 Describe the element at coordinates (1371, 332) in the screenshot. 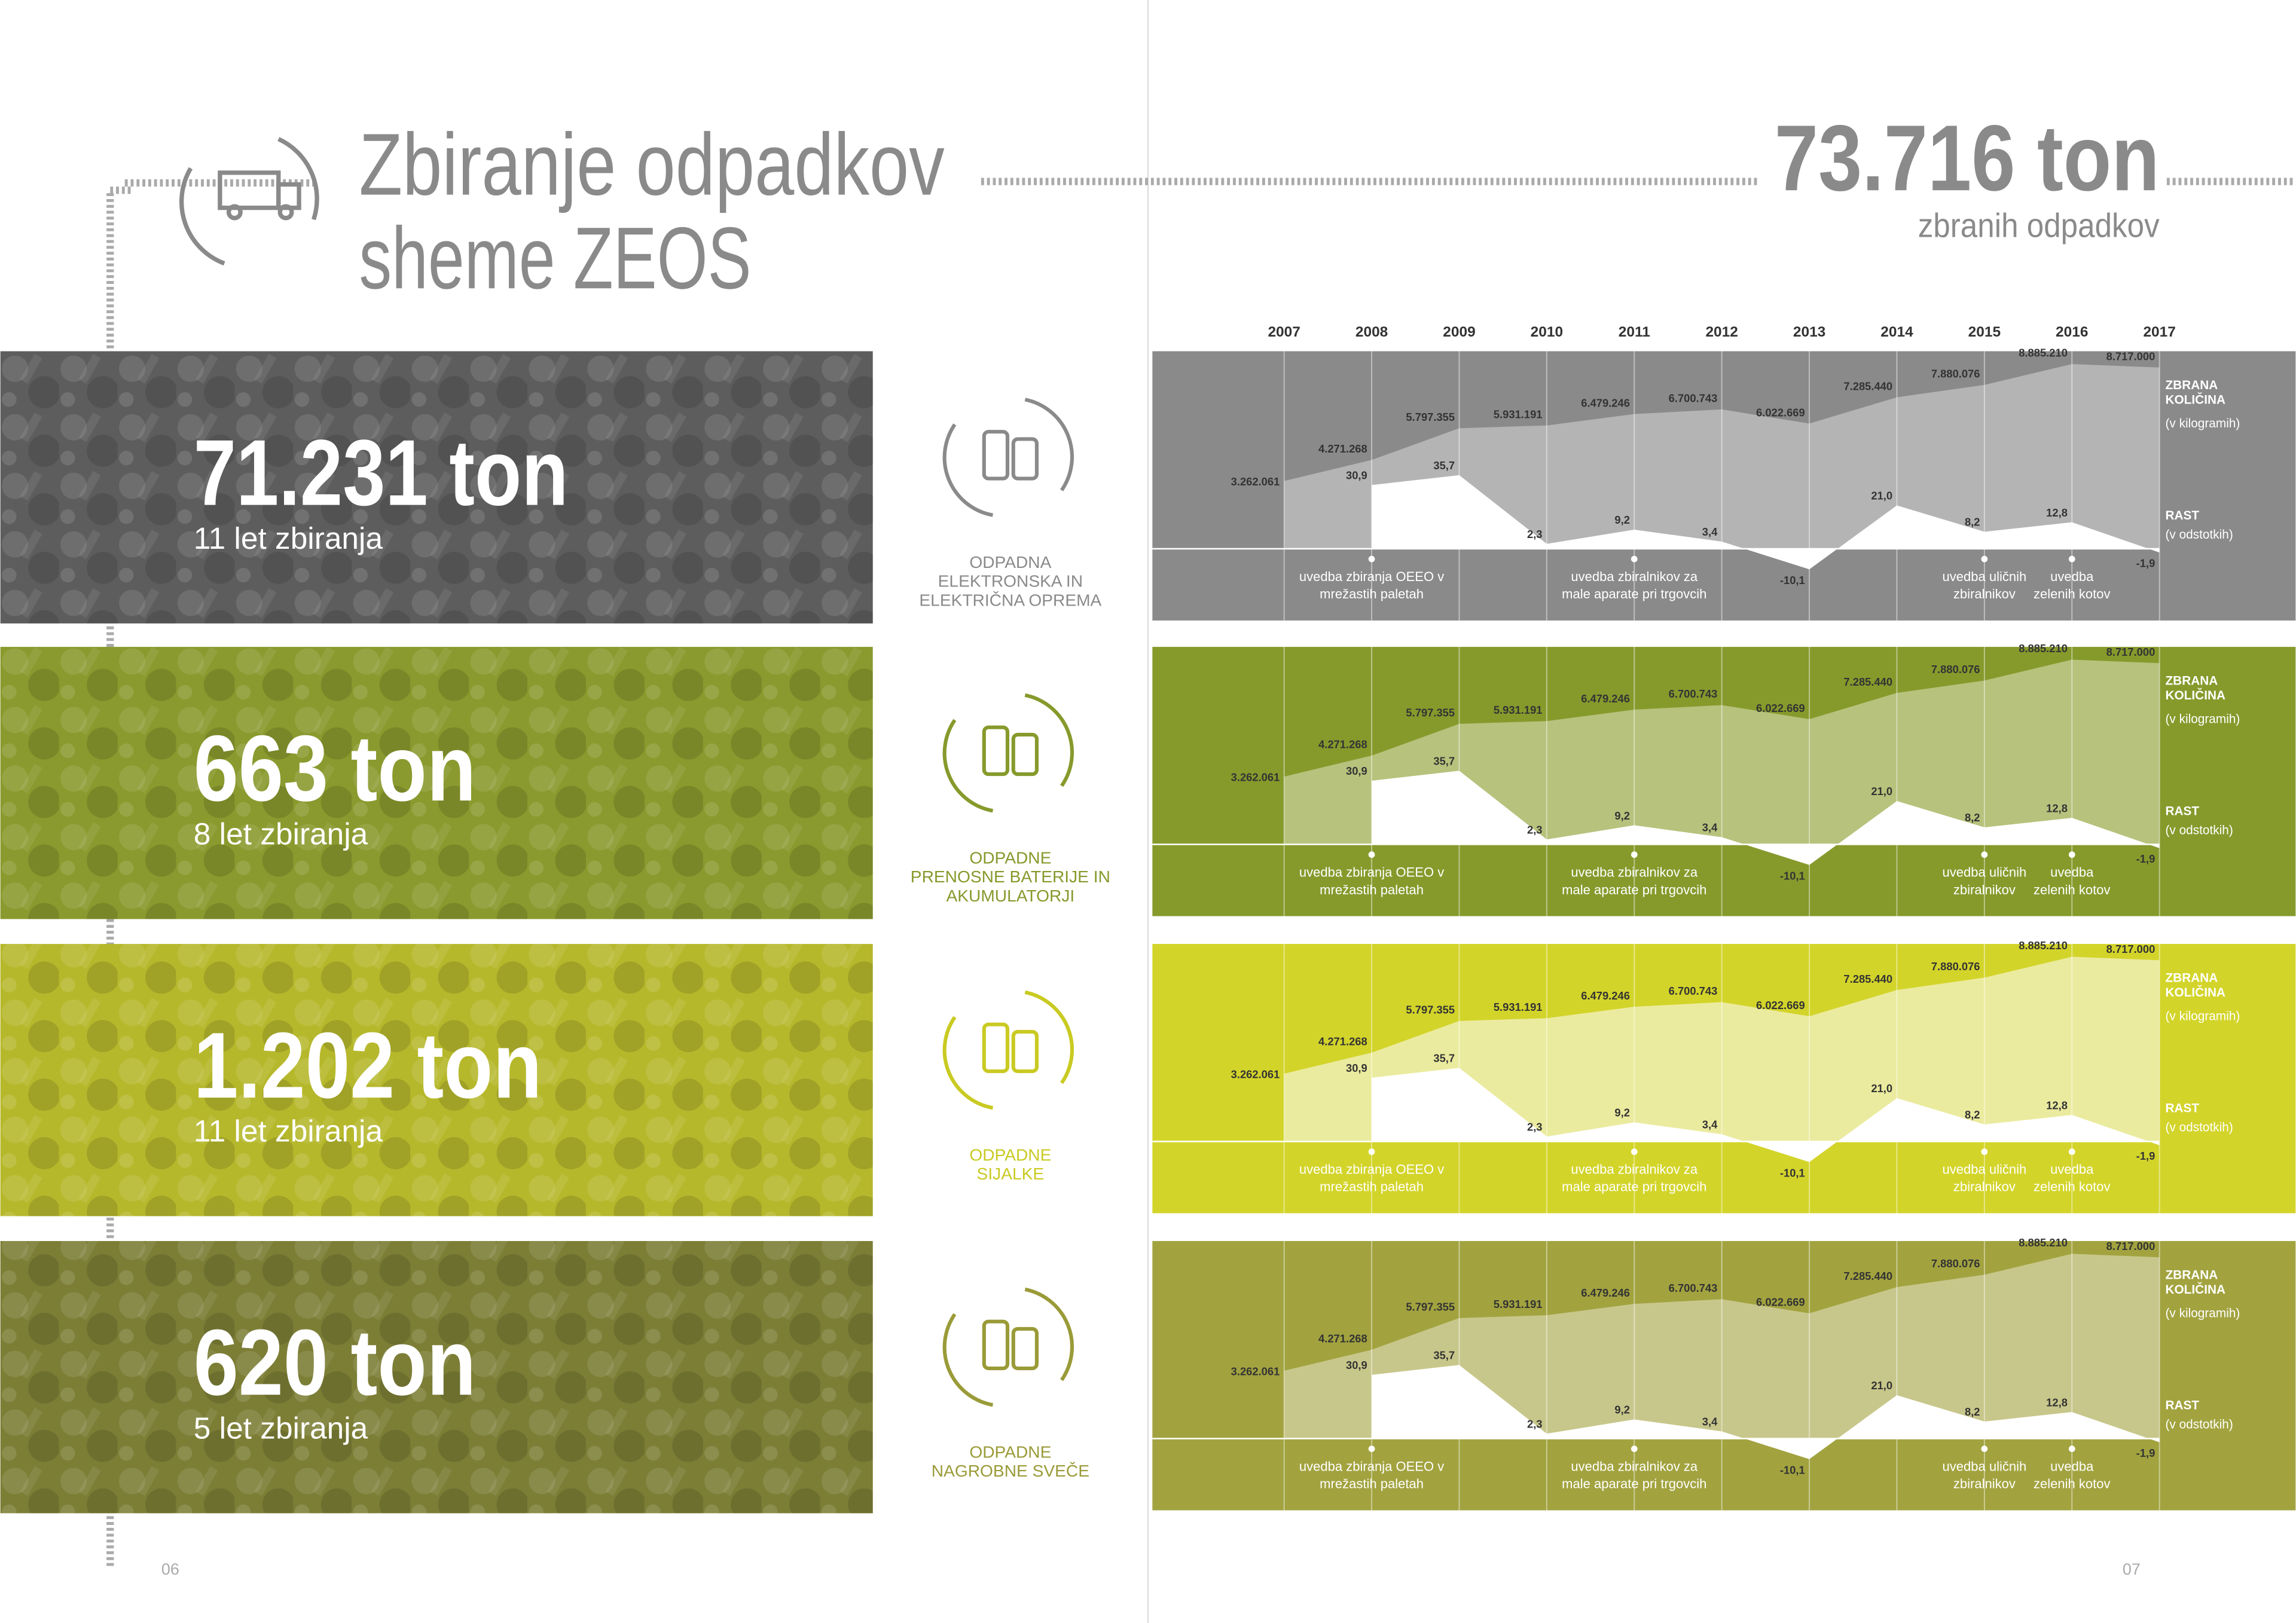

I see `x-tick-label: 2008` at that location.